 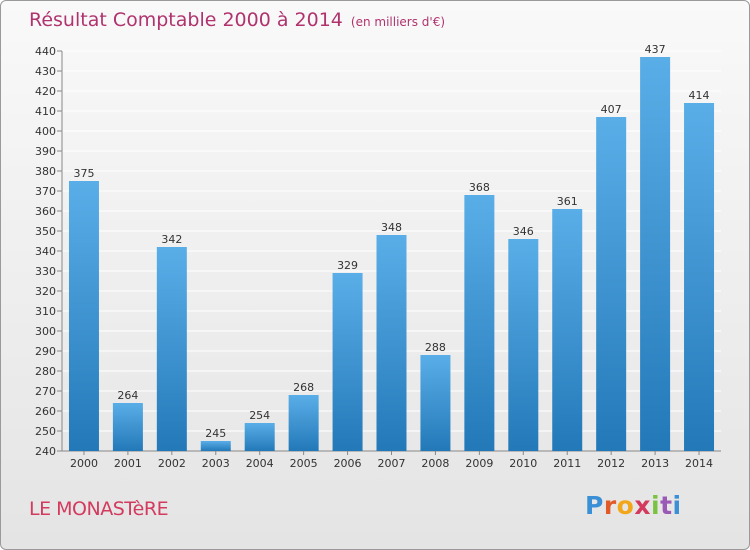 I want to click on value-label: 342, so click(x=171, y=239).